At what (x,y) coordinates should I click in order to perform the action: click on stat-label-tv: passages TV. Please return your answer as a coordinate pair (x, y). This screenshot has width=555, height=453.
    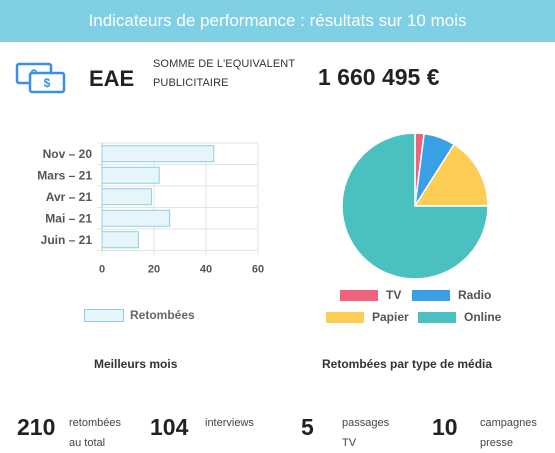
    Looking at the image, I should click on (365, 433).